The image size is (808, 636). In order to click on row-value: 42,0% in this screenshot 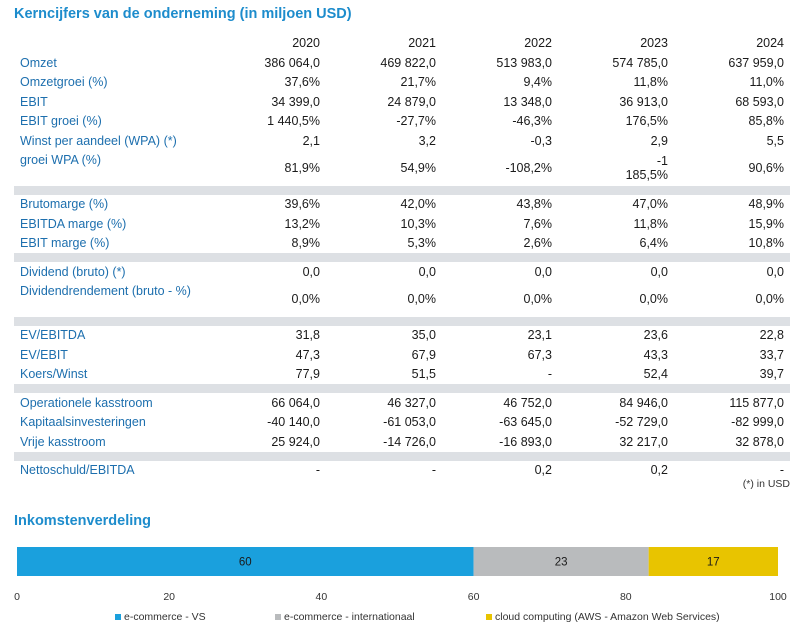, I will do `click(418, 204)`.